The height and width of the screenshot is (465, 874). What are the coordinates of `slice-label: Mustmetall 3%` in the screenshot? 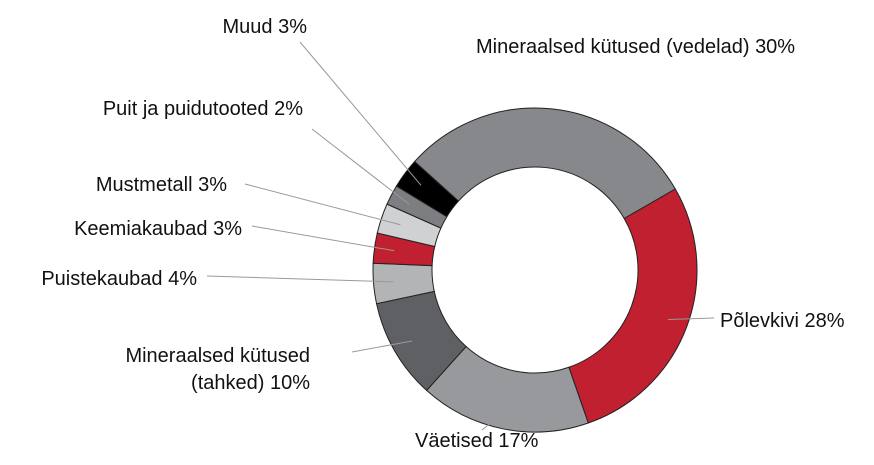 It's located at (113, 185).